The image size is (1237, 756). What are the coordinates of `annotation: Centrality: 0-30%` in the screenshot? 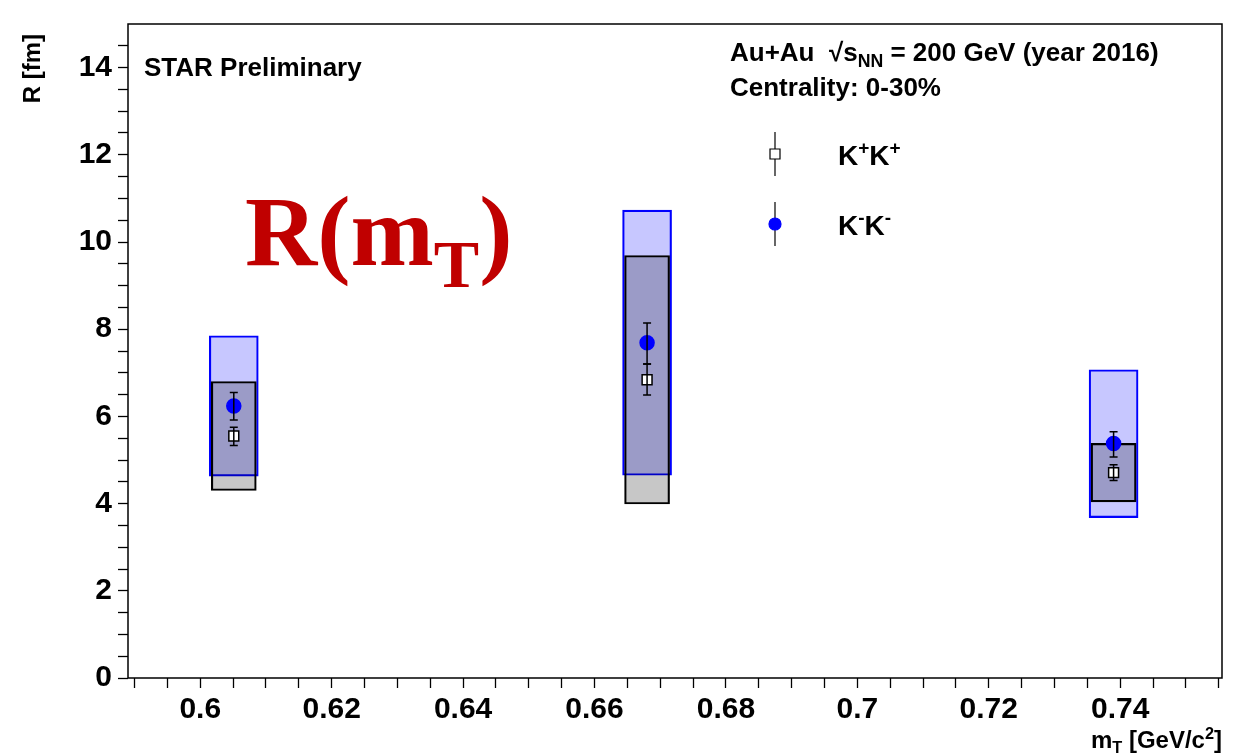 It's located at (835, 87).